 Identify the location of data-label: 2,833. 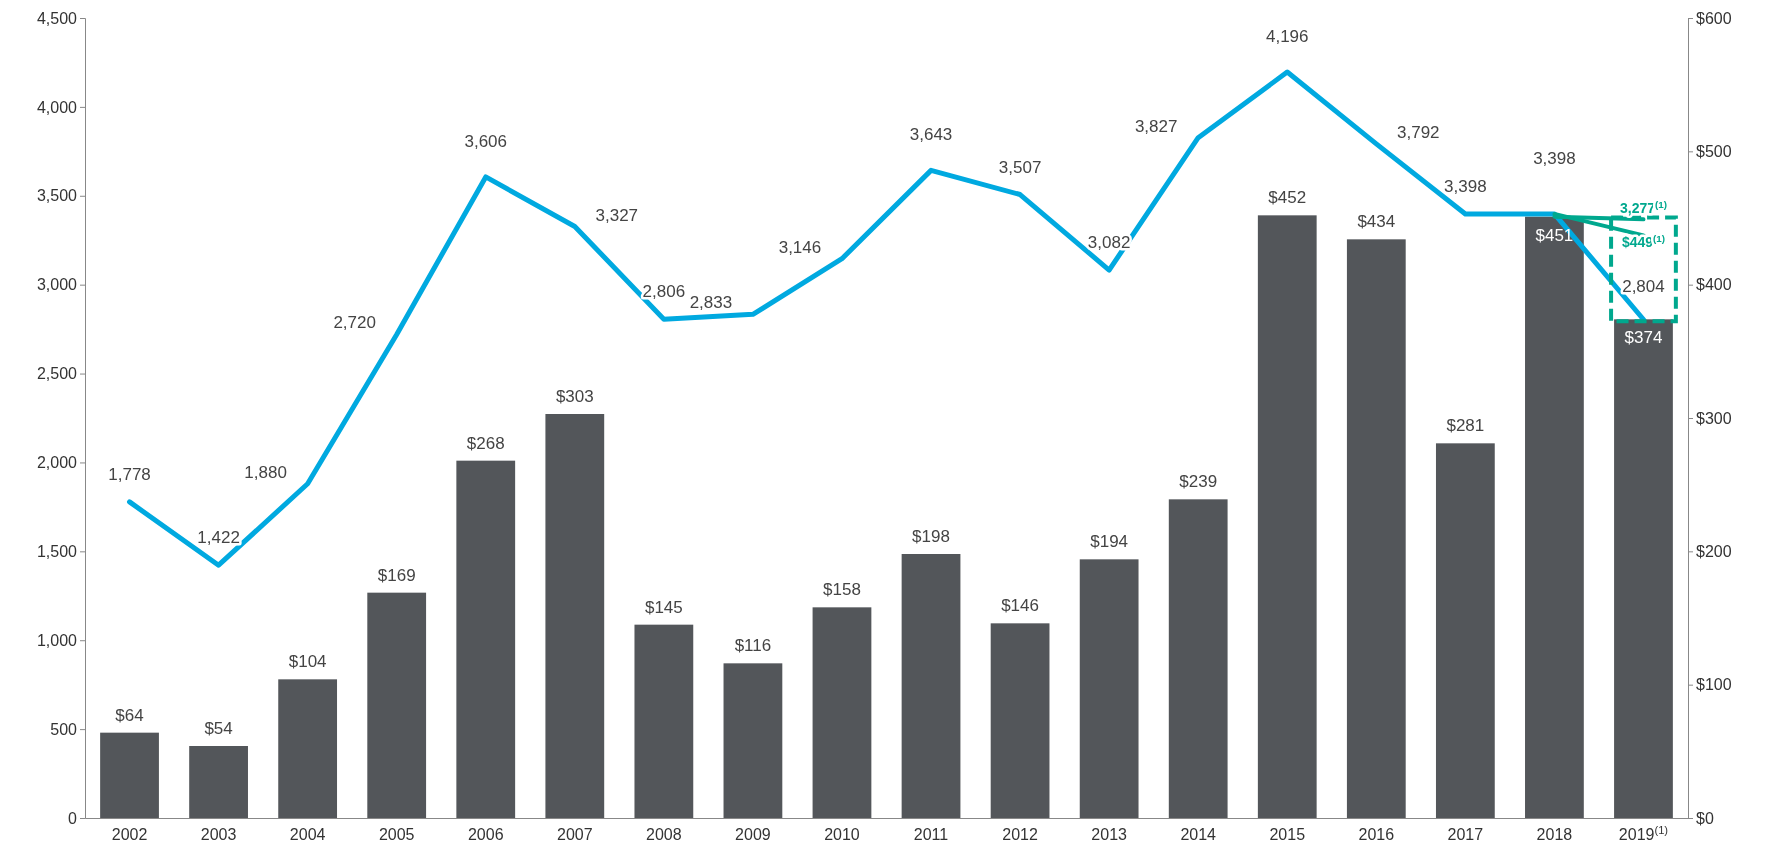
(711, 303).